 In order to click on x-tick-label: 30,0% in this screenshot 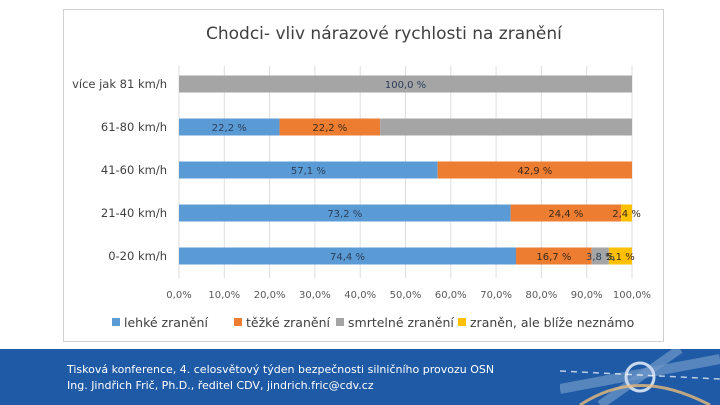, I will do `click(315, 295)`.